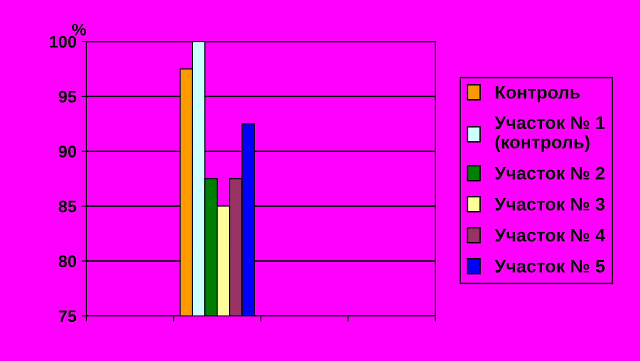  I want to click on y-tick-label: 100, so click(63, 42).